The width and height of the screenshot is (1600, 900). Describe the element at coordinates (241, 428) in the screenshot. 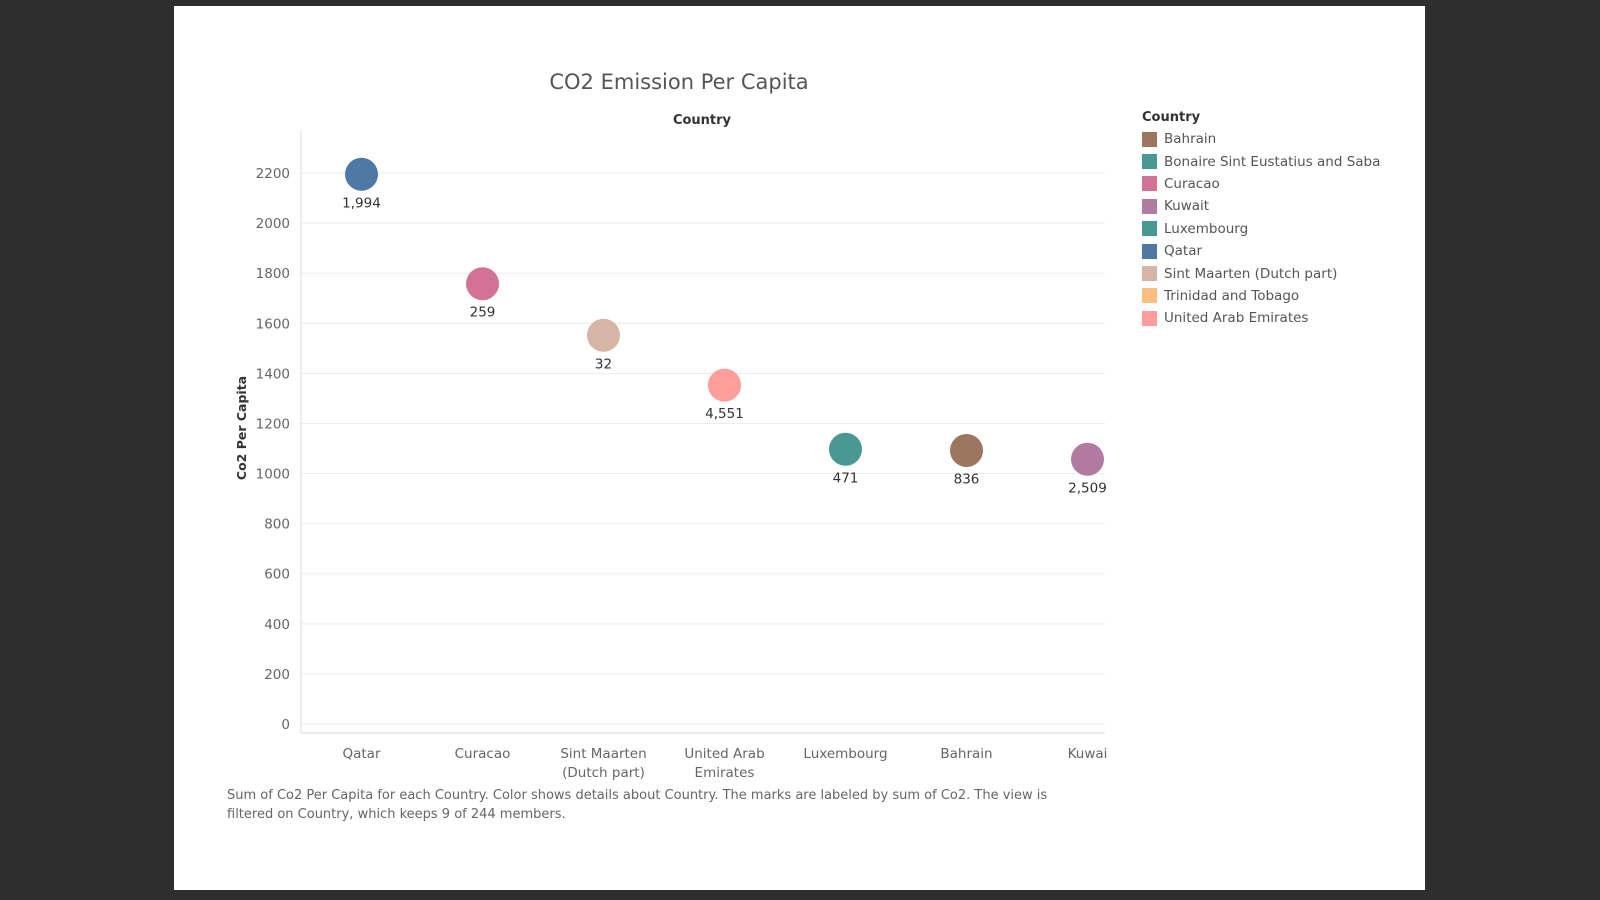

I see `y-axis-label: Co2 Per Capita` at that location.